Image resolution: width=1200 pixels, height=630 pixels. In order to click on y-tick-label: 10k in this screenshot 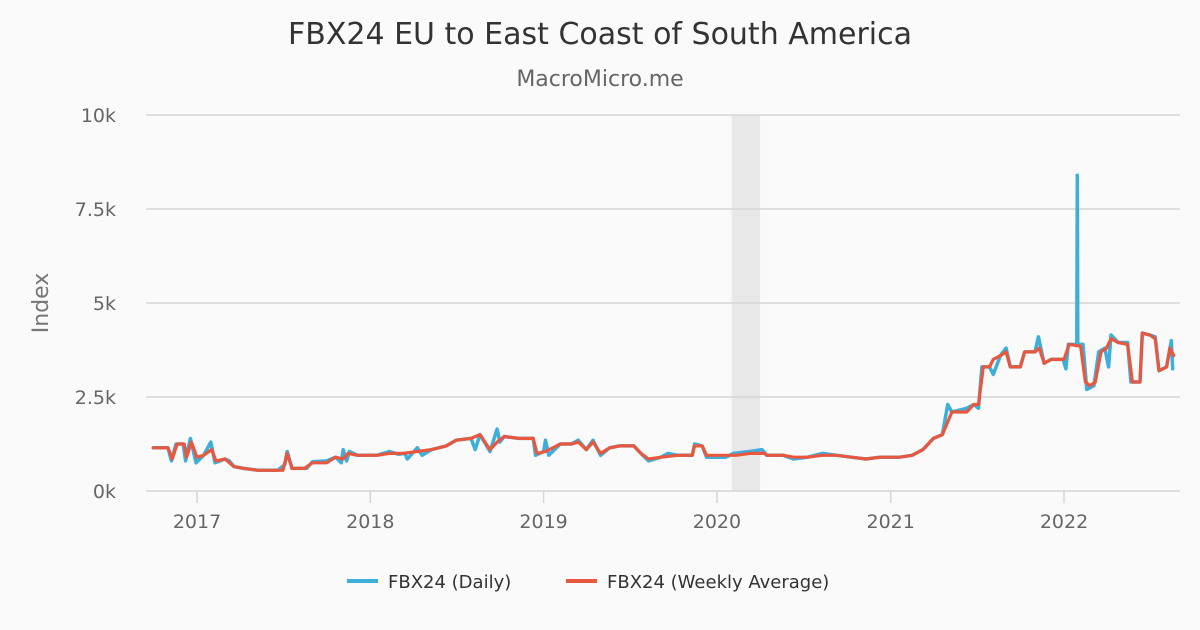, I will do `click(98, 116)`.